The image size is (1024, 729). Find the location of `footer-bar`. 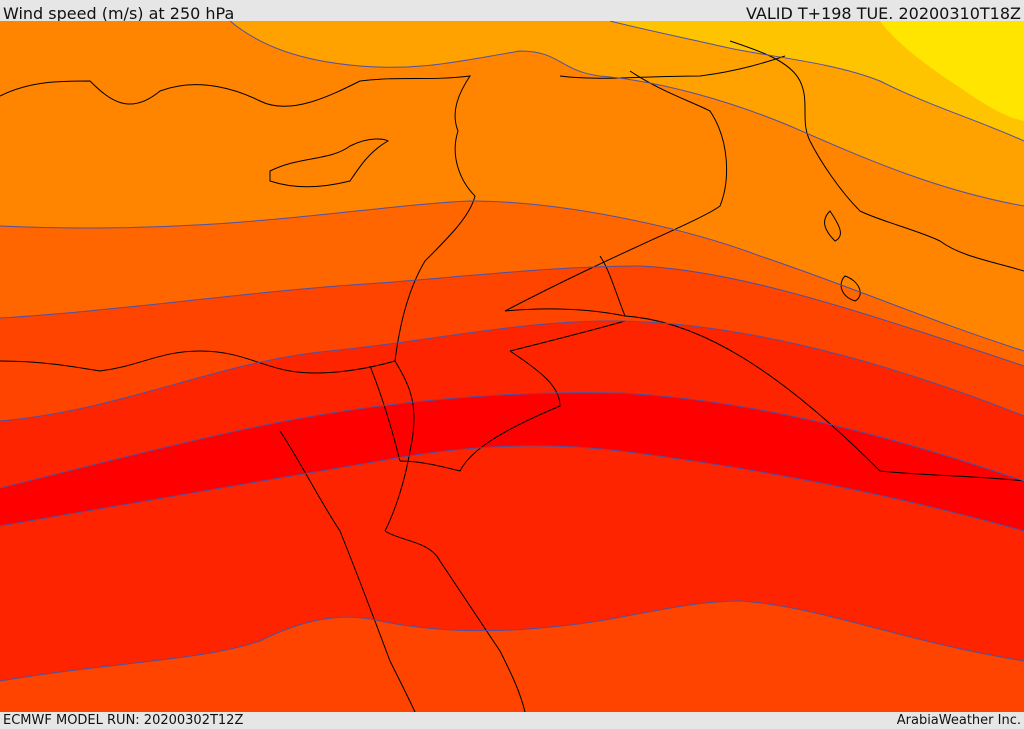

footer-bar is located at coordinates (512, 720).